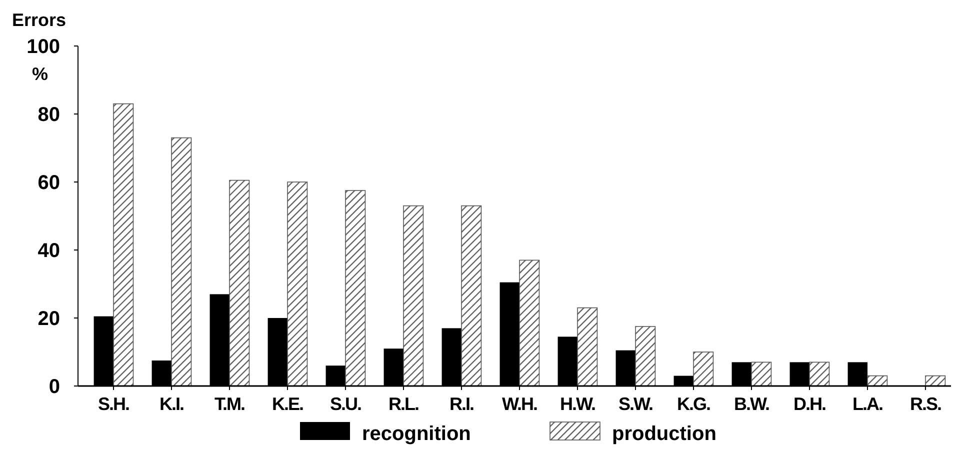 The height and width of the screenshot is (454, 963). I want to click on y-tick-label: 80, so click(49, 115).